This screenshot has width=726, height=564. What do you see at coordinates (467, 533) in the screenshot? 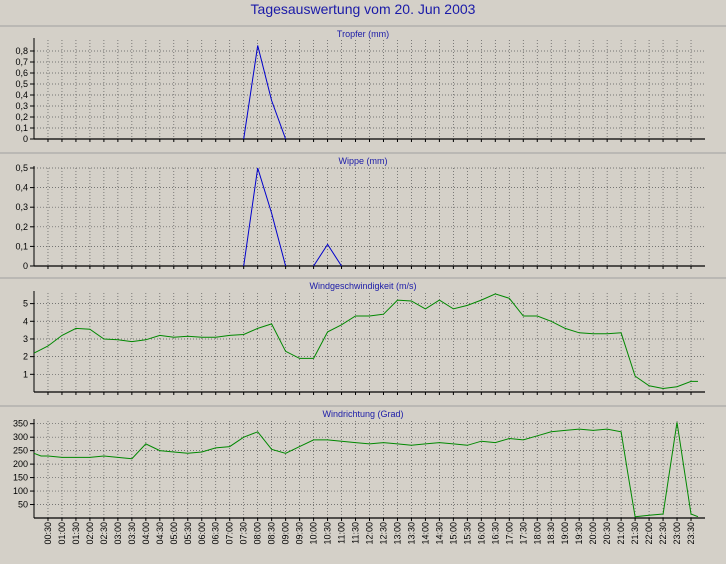
I see `x-tick-label: 15:30` at bounding box center [467, 533].